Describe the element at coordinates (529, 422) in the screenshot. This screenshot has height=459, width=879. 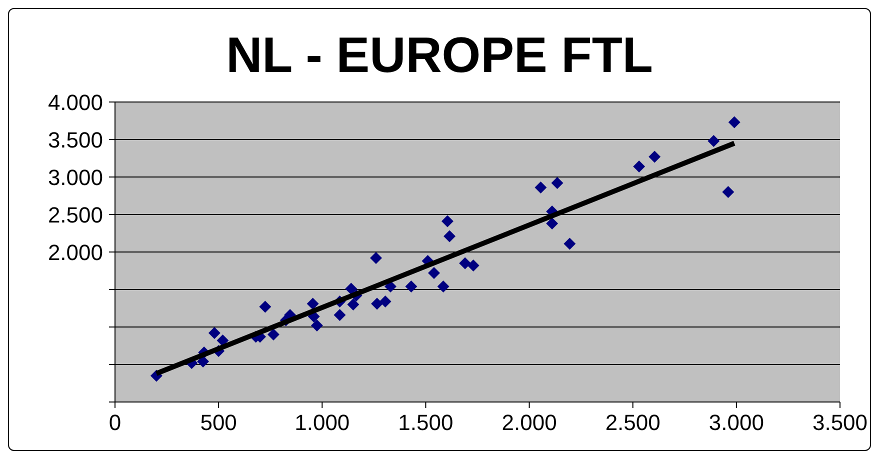
I see `x-tick-label: 2.000` at that location.